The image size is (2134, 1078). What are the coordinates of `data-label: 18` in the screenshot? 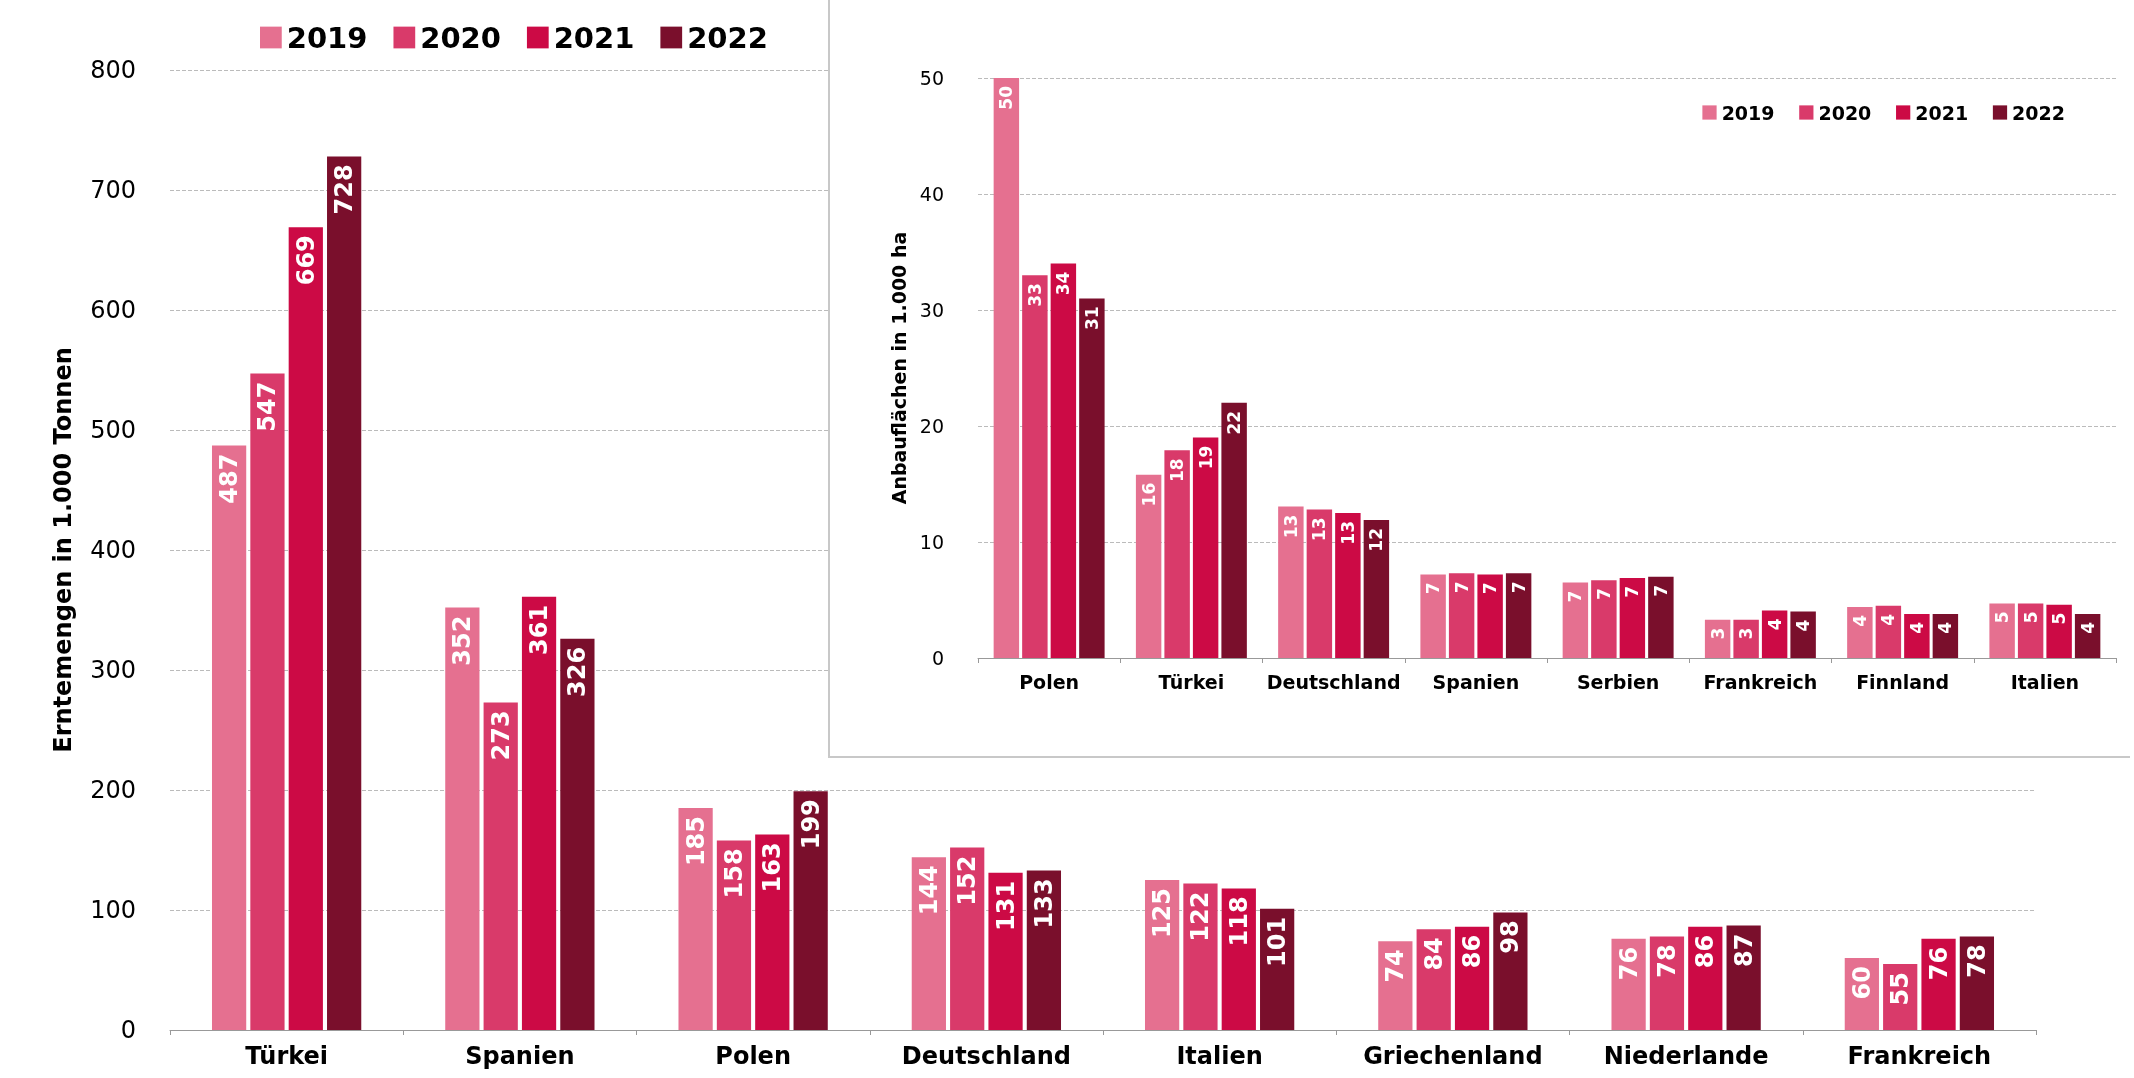 It's located at (1177, 470).